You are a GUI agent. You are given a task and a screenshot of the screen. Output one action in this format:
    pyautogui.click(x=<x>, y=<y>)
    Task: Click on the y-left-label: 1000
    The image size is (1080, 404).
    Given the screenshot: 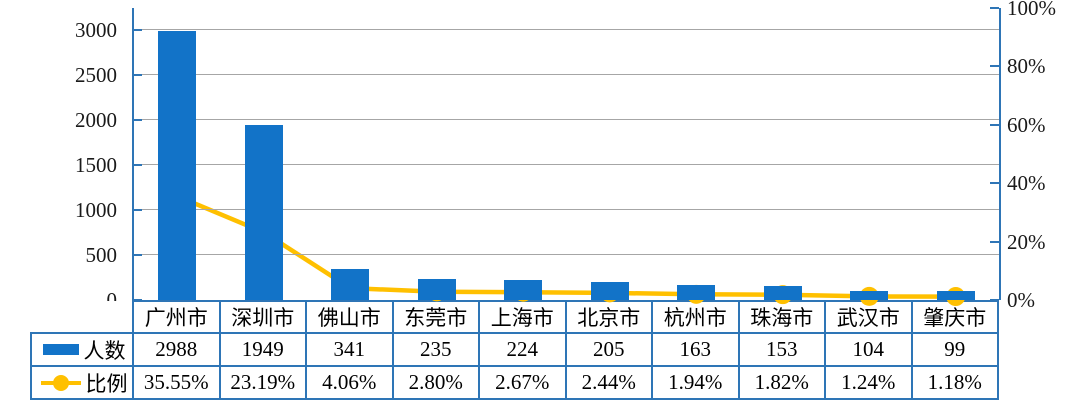 What is the action you would take?
    pyautogui.click(x=96, y=210)
    